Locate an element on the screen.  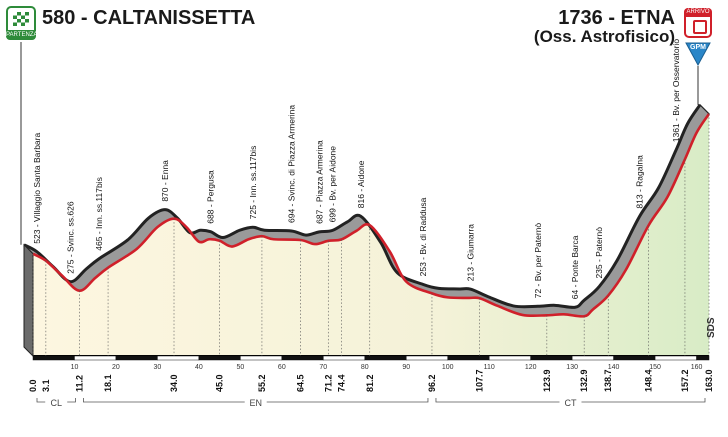
axis-tick-label: 60 is located at coordinates (282, 367).